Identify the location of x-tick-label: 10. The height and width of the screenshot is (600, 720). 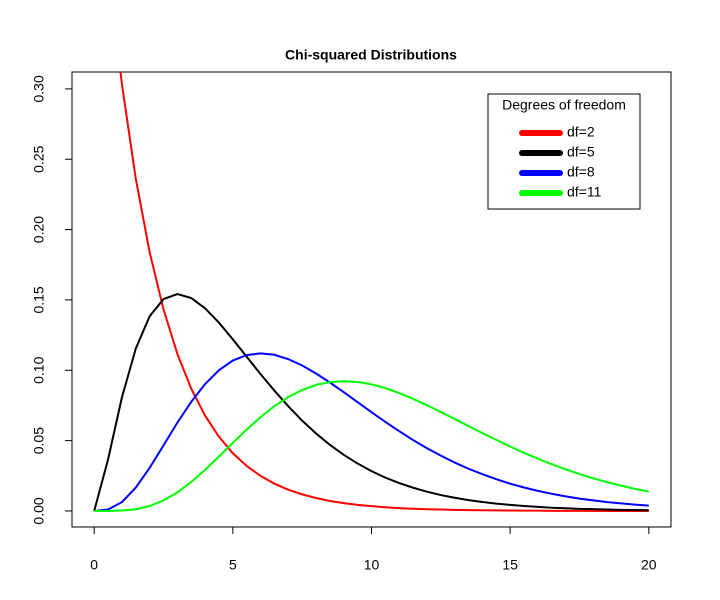
(372, 565).